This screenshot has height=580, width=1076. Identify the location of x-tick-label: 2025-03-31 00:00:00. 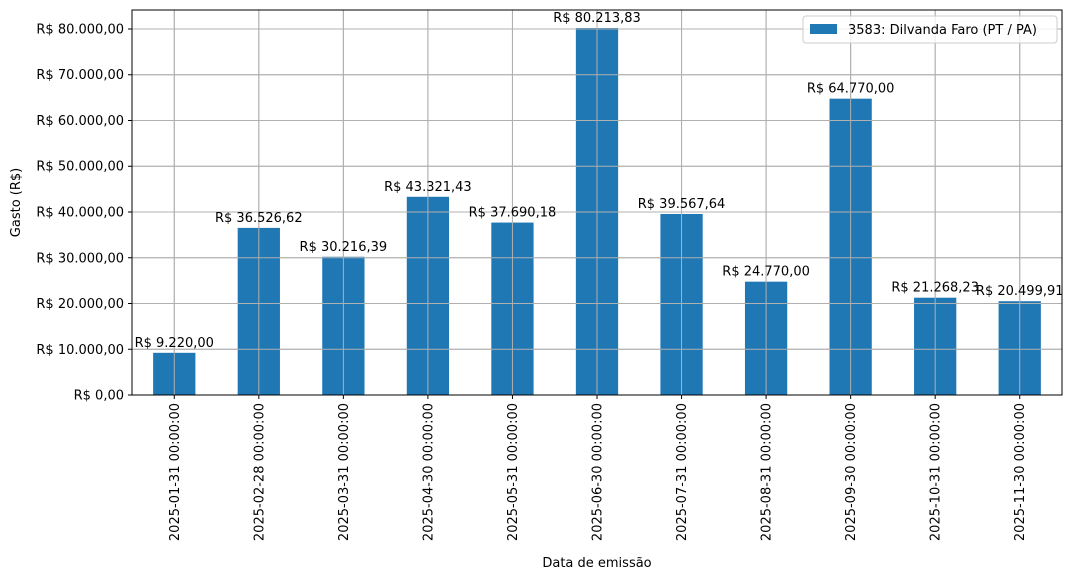
(344, 472).